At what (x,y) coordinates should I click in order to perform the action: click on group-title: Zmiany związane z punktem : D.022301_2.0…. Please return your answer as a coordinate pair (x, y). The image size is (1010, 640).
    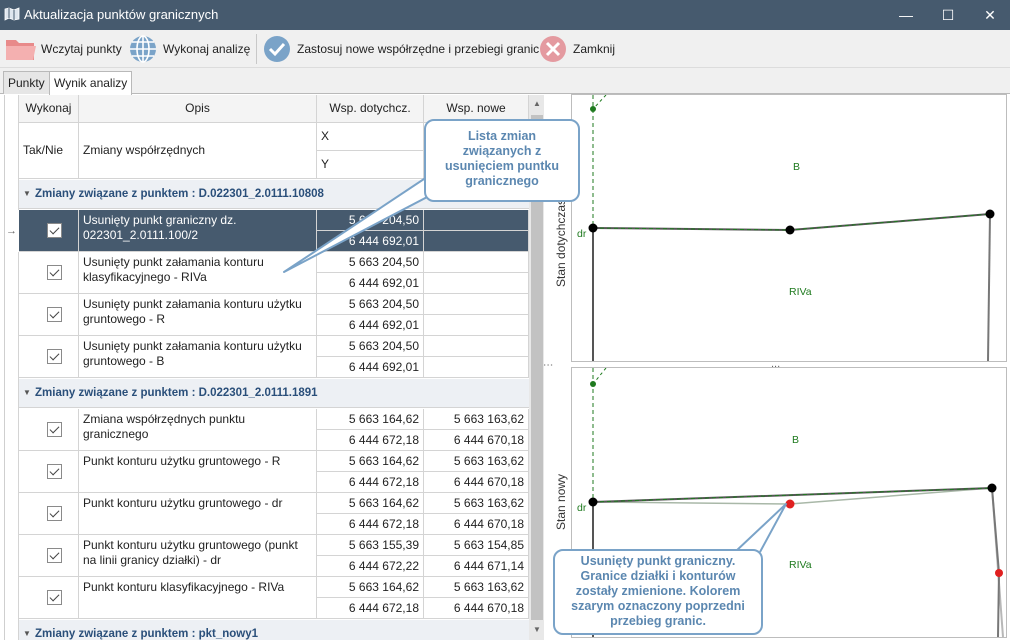
    Looking at the image, I should click on (179, 194).